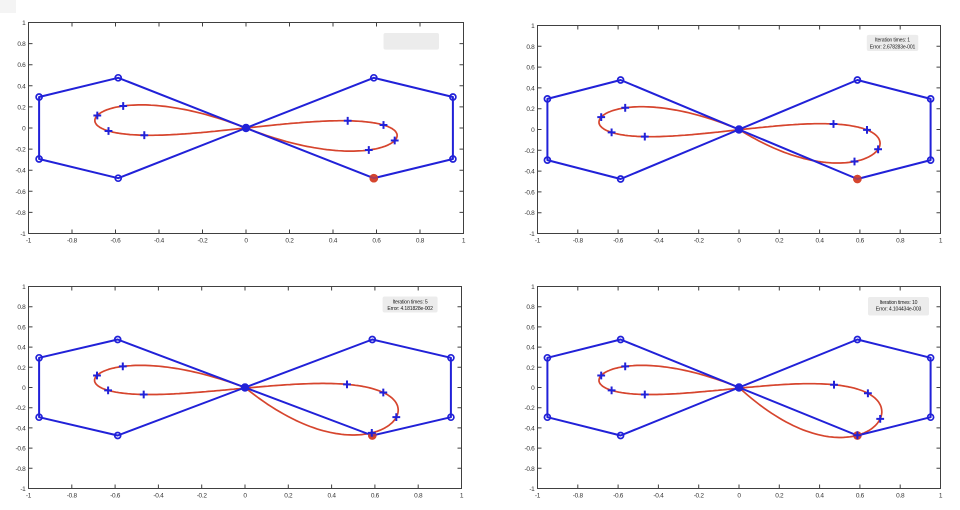 This screenshot has height=510, width=960. I want to click on svg-text: Iteration times: 5, so click(410, 302).